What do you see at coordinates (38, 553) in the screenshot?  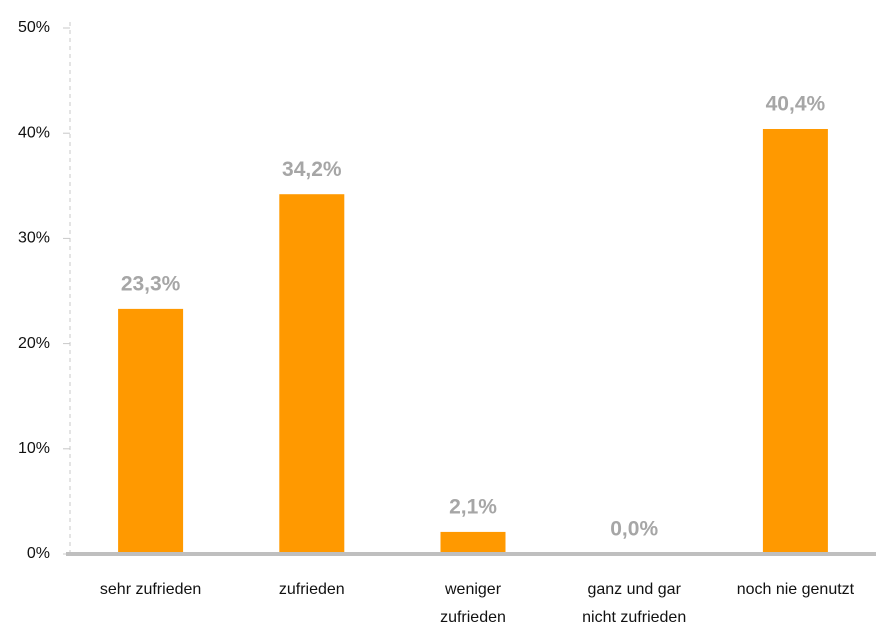 I see `y-tick-label: 0%` at bounding box center [38, 553].